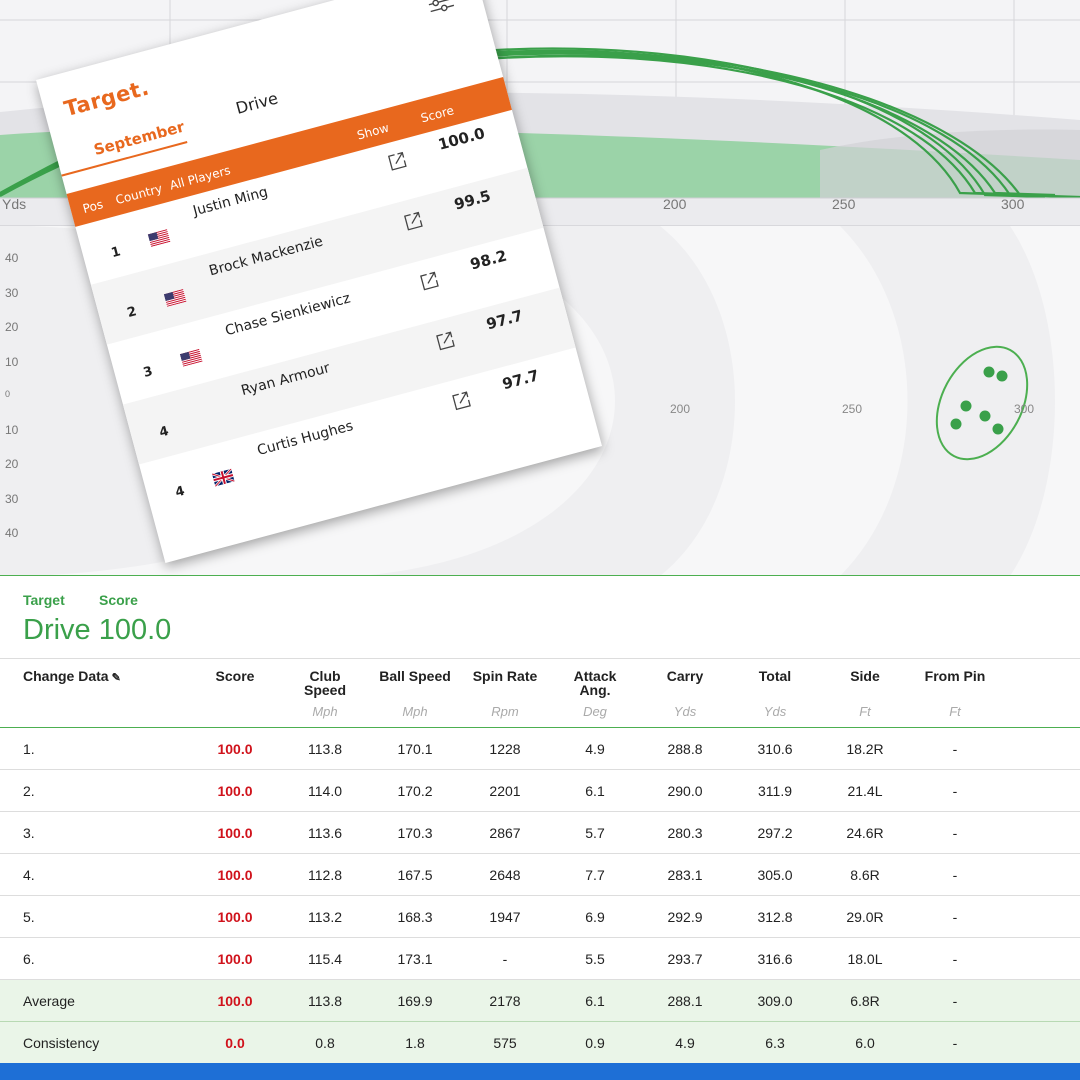 This screenshot has height=1080, width=1080. Describe the element at coordinates (955, 693) in the screenshot. I see `column-header: From Pin Ft` at that location.